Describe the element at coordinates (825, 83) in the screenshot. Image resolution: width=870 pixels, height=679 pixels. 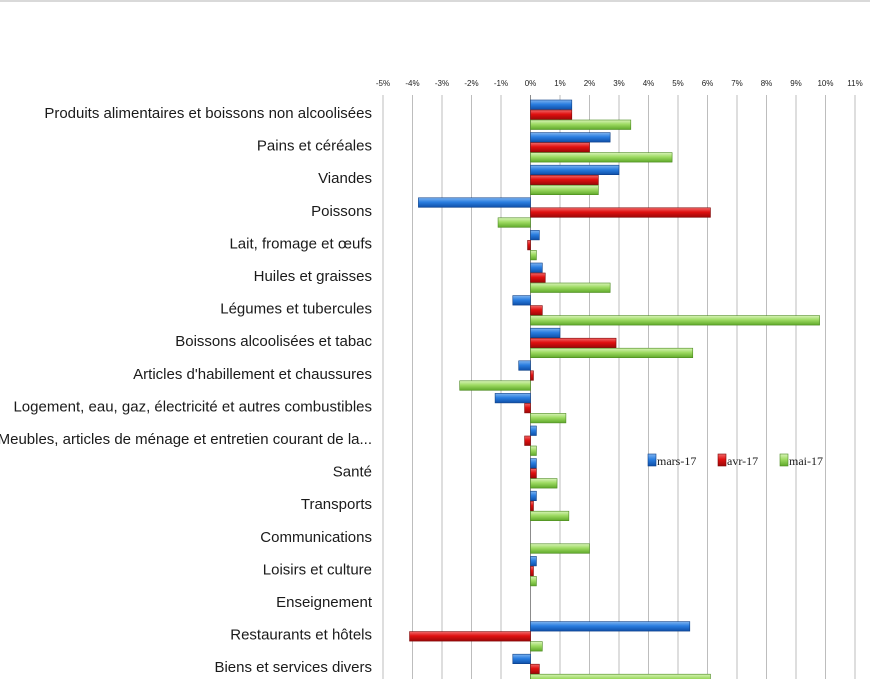
I see `x-tick-label: 10%` at that location.